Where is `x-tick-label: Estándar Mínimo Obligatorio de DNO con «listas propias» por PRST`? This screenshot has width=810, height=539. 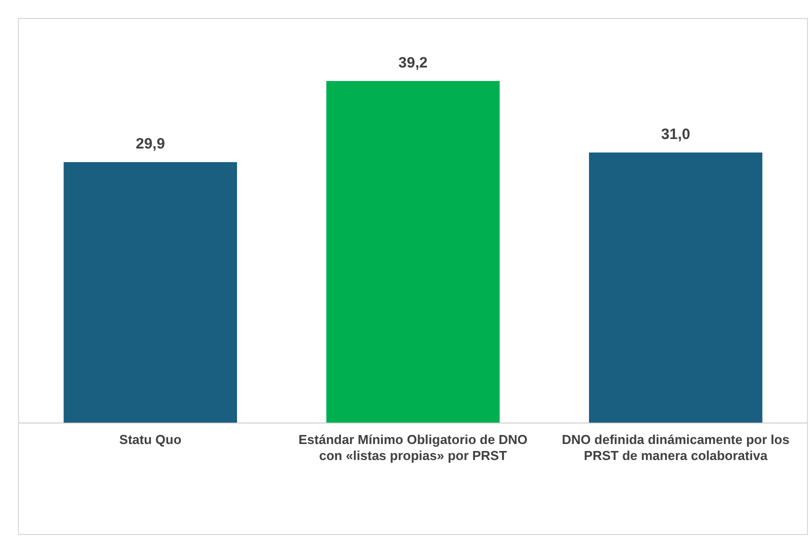 x-tick-label: Estándar Mínimo Obligatorio de DNO con «listas propias» por PRST is located at coordinates (413, 447).